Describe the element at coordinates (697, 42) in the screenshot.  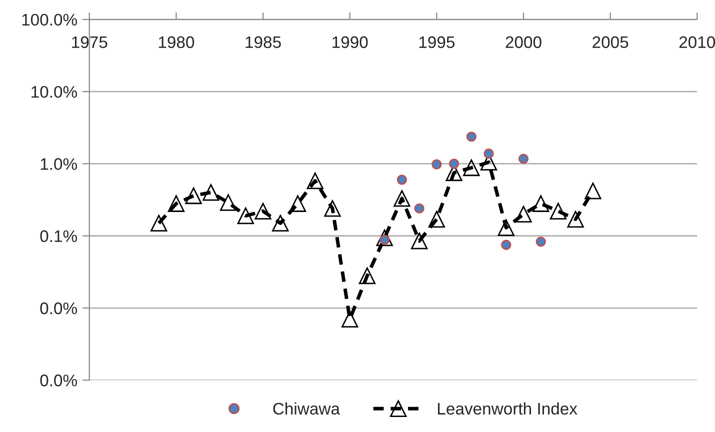
I see `x-tick-label: 2010` at that location.